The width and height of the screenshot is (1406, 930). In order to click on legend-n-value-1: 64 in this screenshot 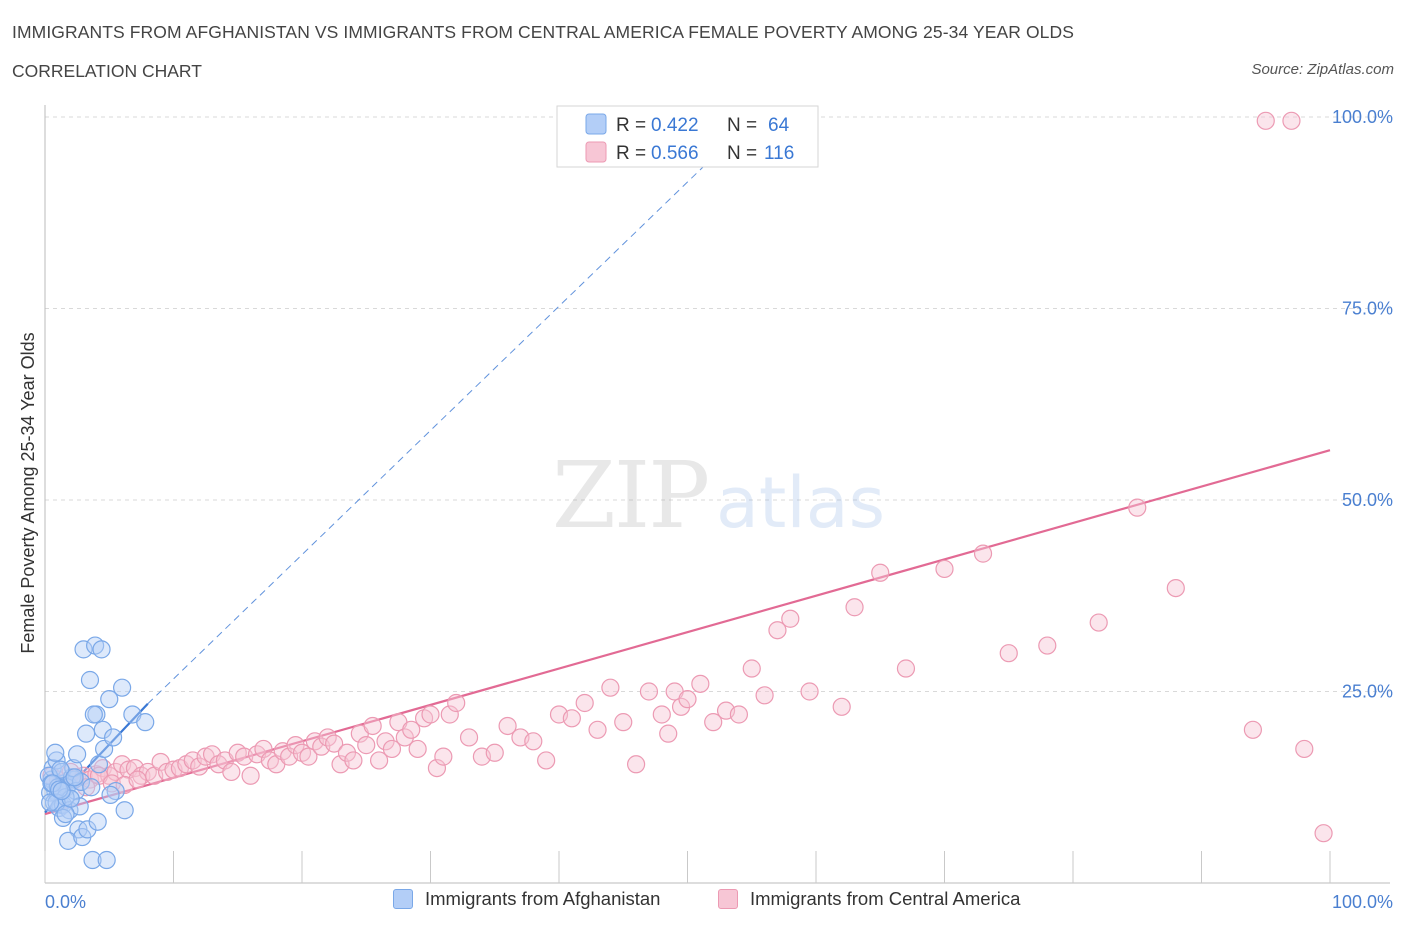, I will do `click(779, 125)`.